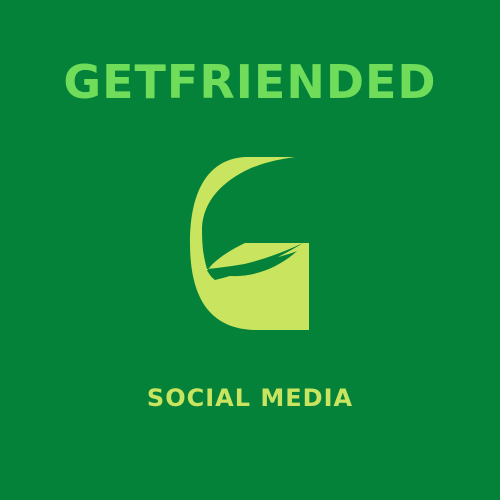 The width and height of the screenshot is (500, 500). What do you see at coordinates (250, 398) in the screenshot?
I see `tagline: SOCIAL MEDIA` at bounding box center [250, 398].